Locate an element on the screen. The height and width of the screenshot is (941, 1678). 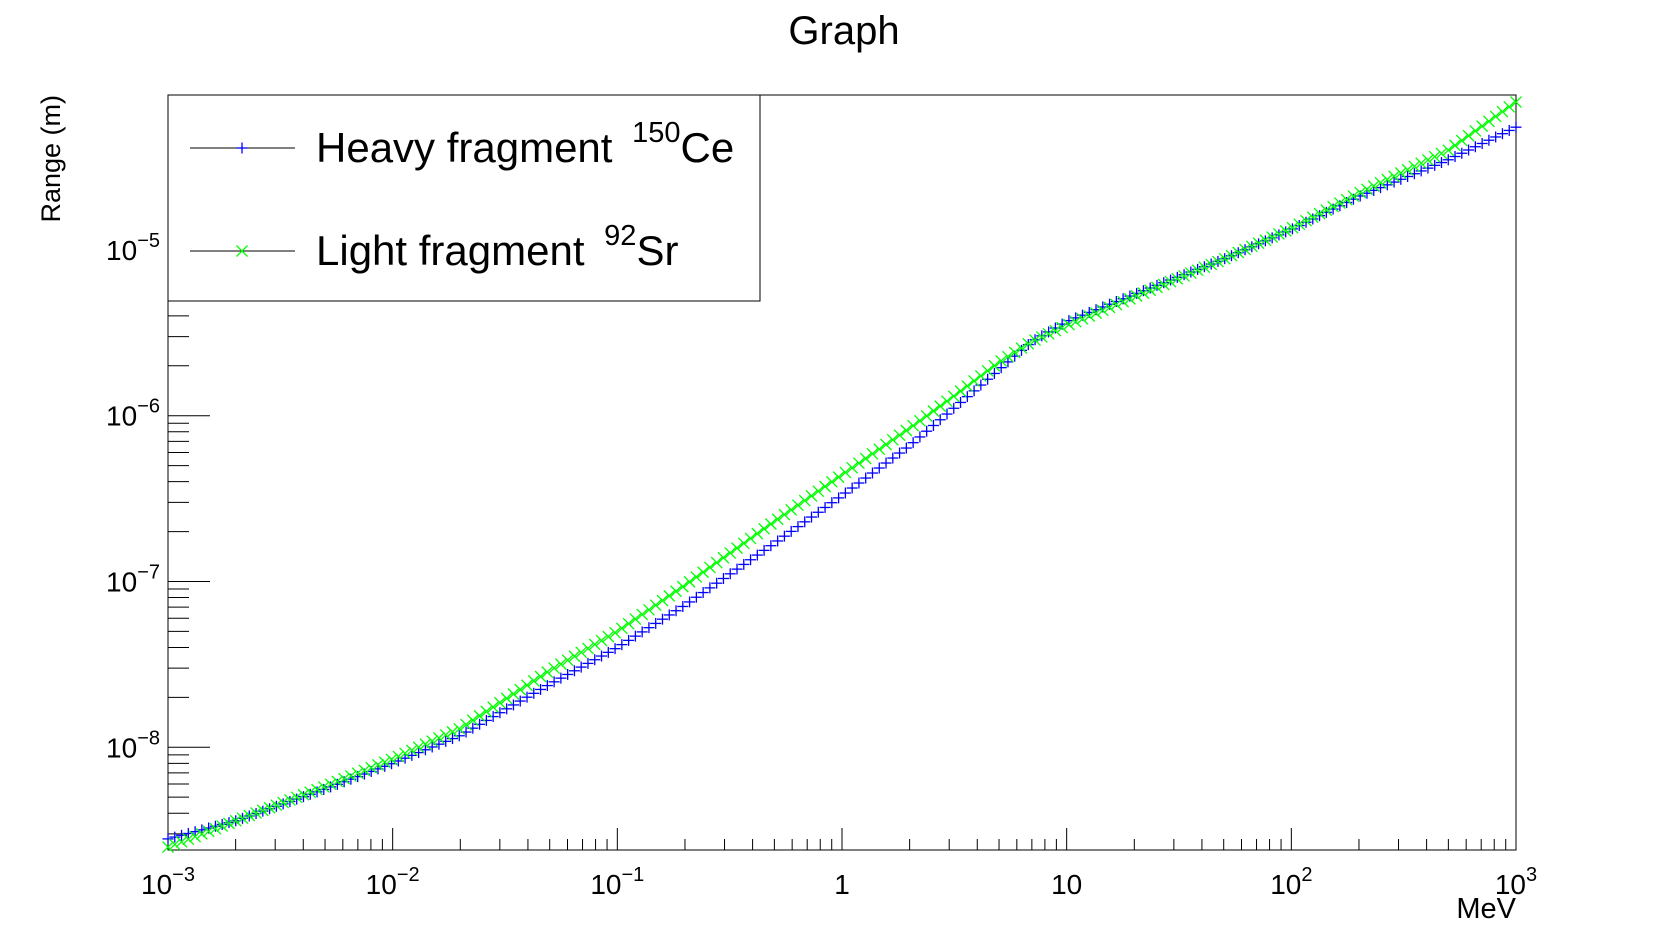
legend-light-label: Light fragment 92Sr is located at coordinates (497, 247).